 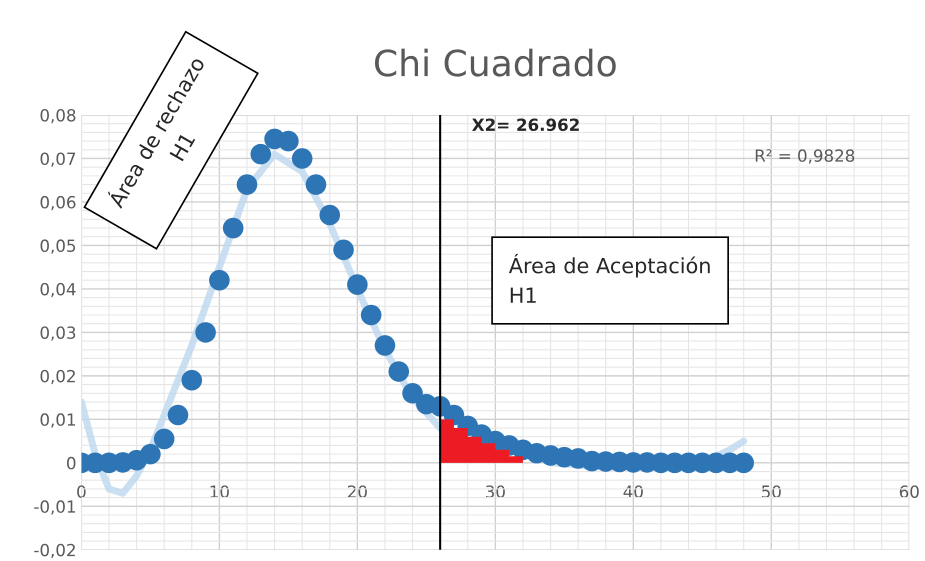 What do you see at coordinates (57, 420) in the screenshot?
I see `y-tick-label: 0,01` at bounding box center [57, 420].